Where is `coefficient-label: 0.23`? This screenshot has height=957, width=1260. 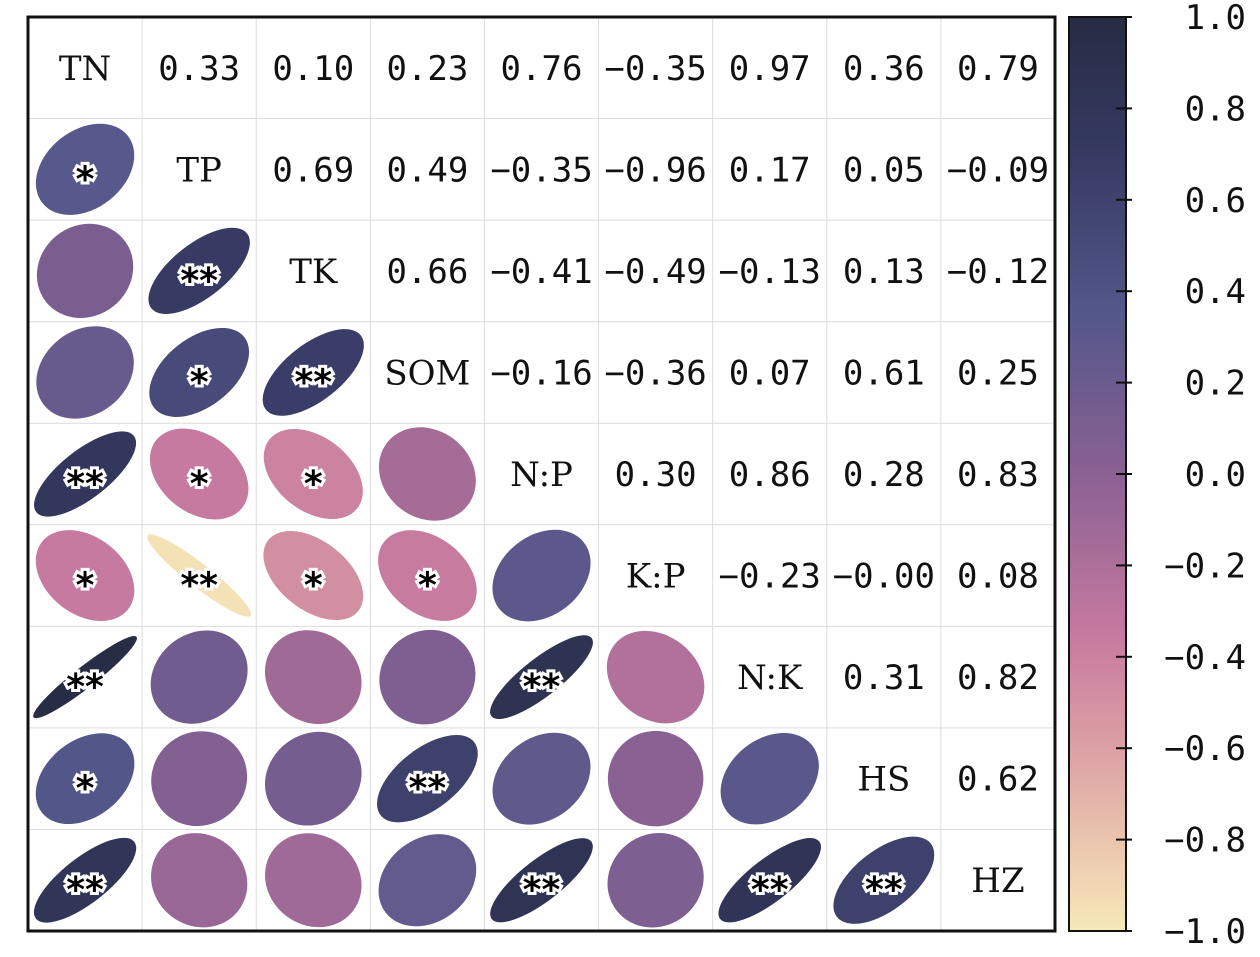
coefficient-label: 0.23 is located at coordinates (427, 69).